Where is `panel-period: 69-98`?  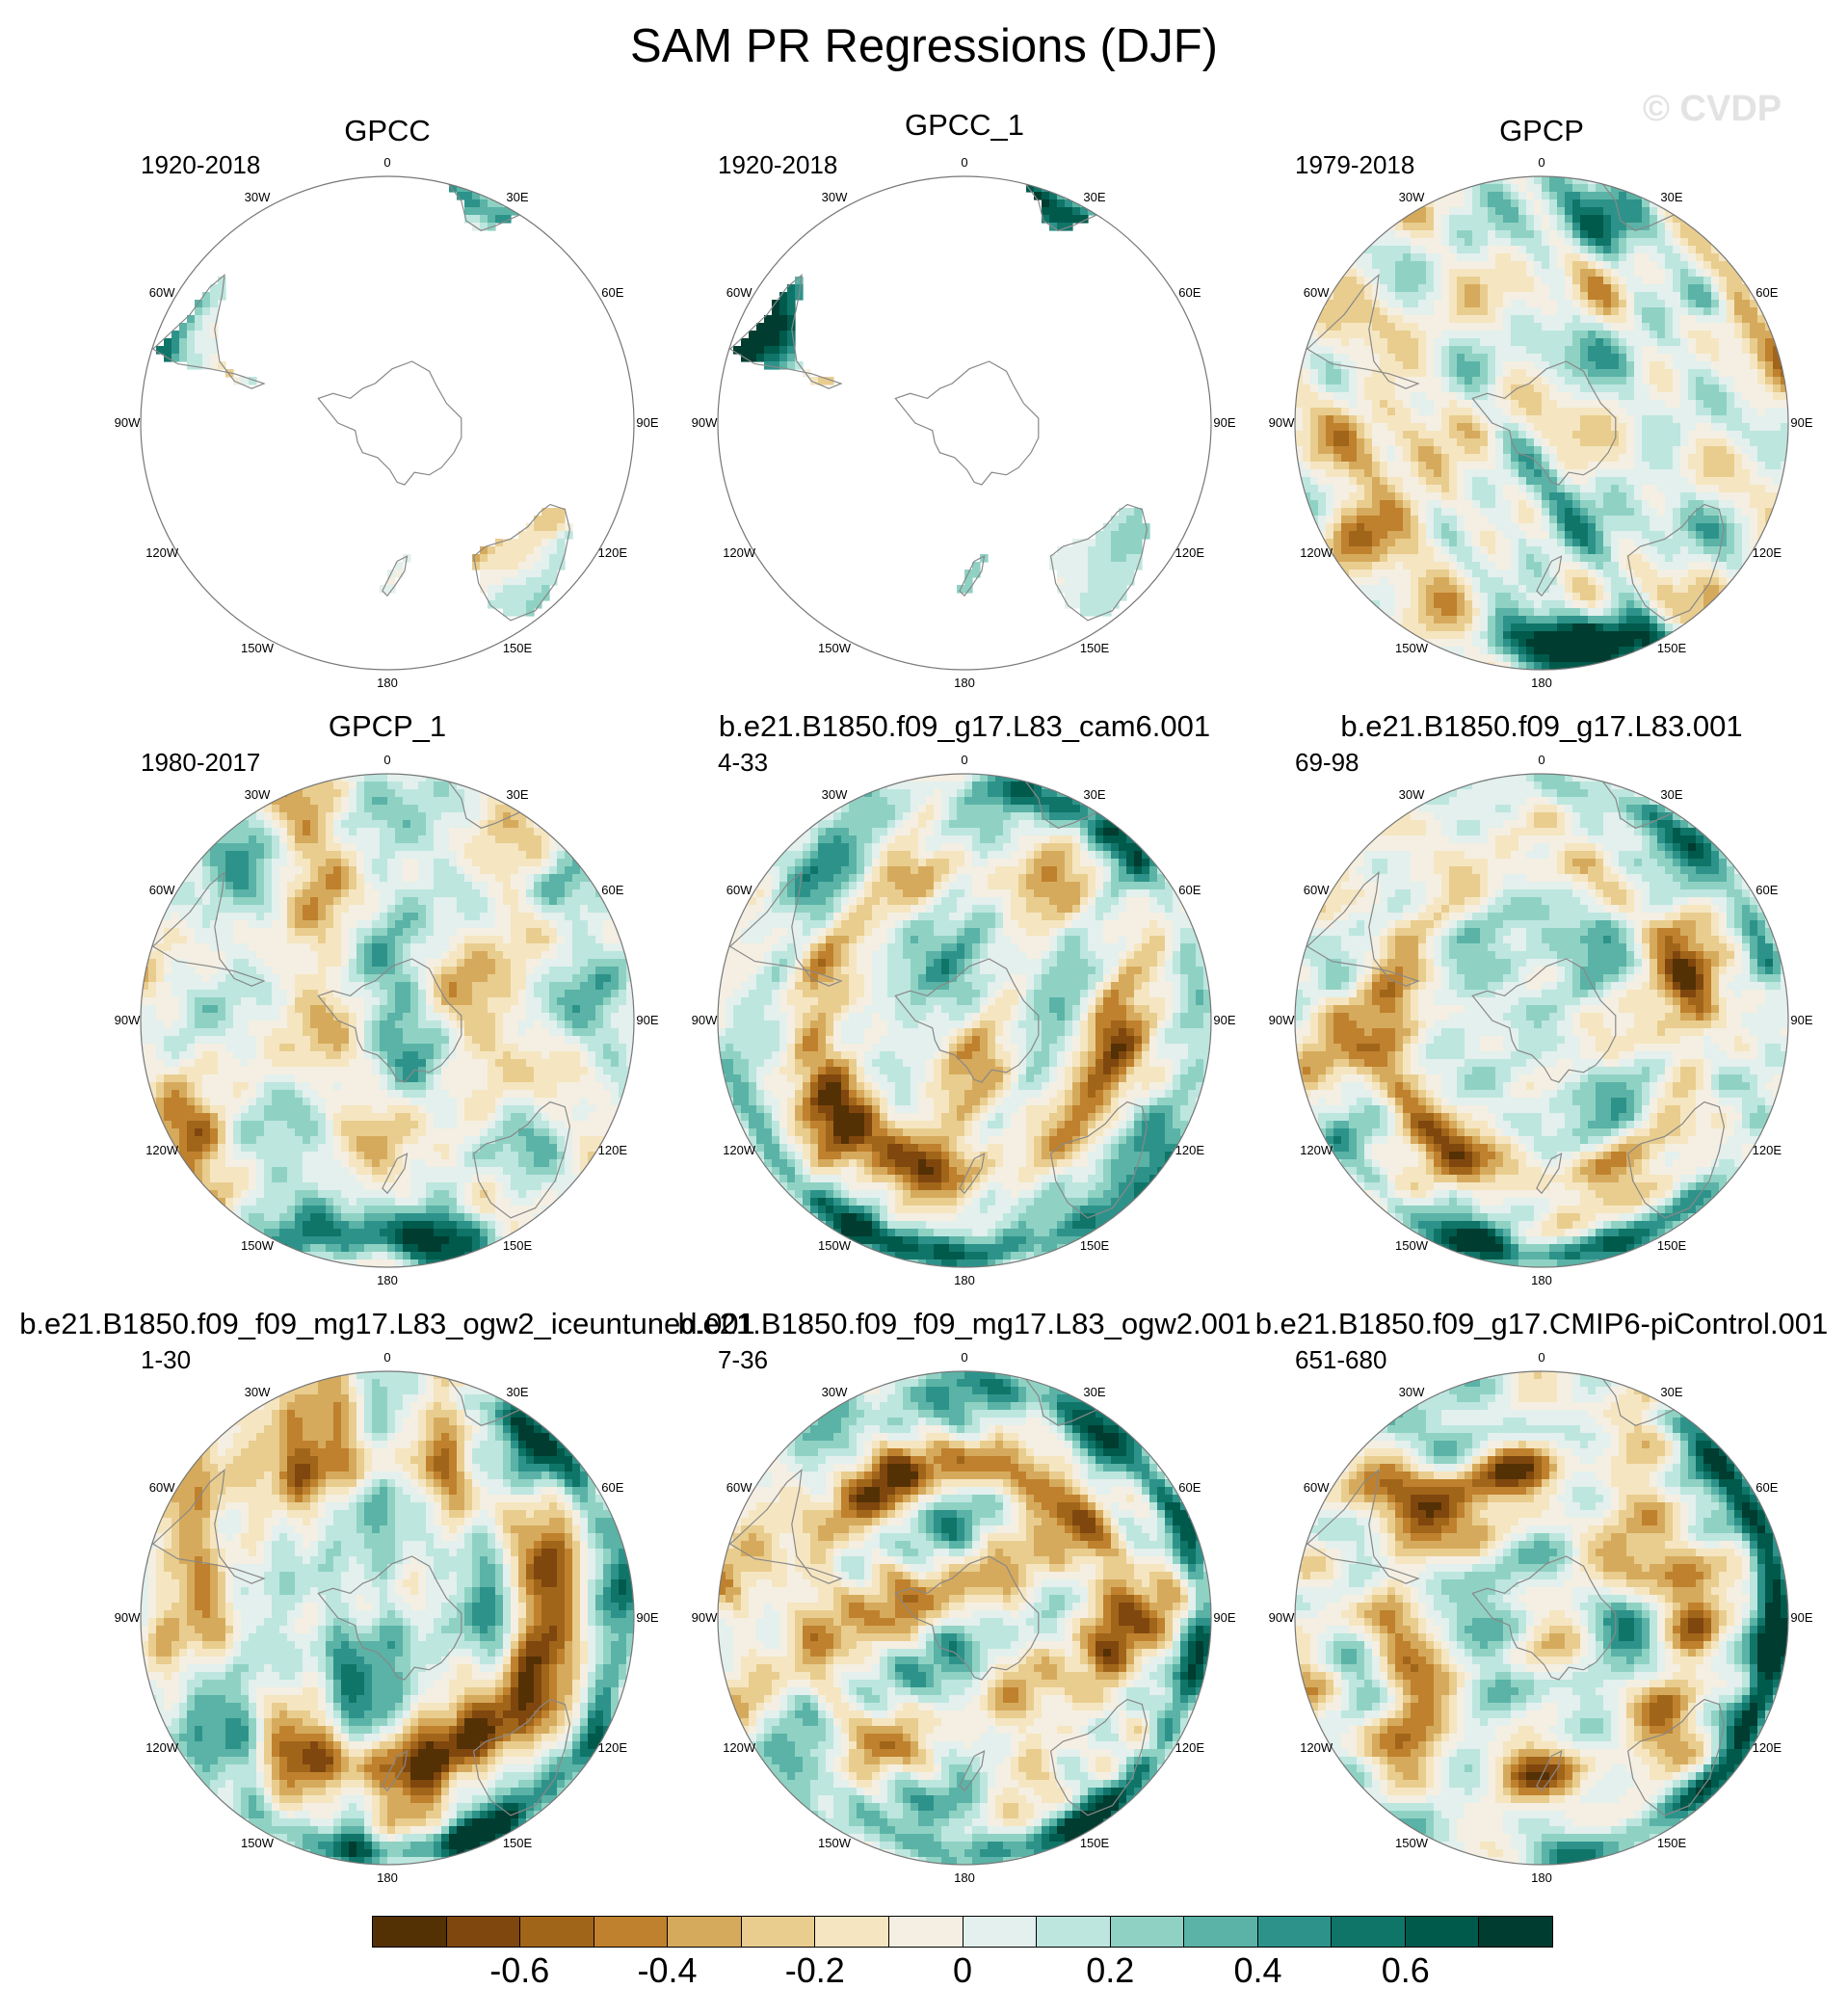 panel-period: 69-98 is located at coordinates (1327, 763).